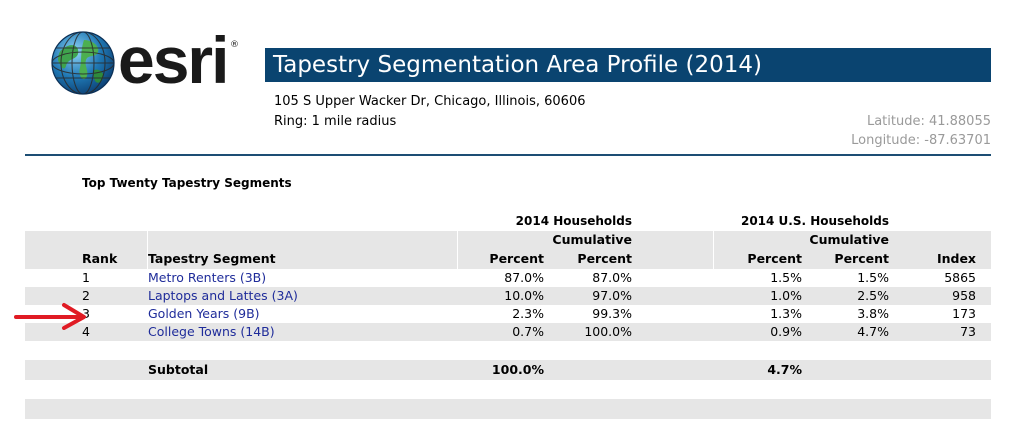 The image size is (1017, 423). Describe the element at coordinates (508, 250) in the screenshot. I see `table-header-band` at that location.